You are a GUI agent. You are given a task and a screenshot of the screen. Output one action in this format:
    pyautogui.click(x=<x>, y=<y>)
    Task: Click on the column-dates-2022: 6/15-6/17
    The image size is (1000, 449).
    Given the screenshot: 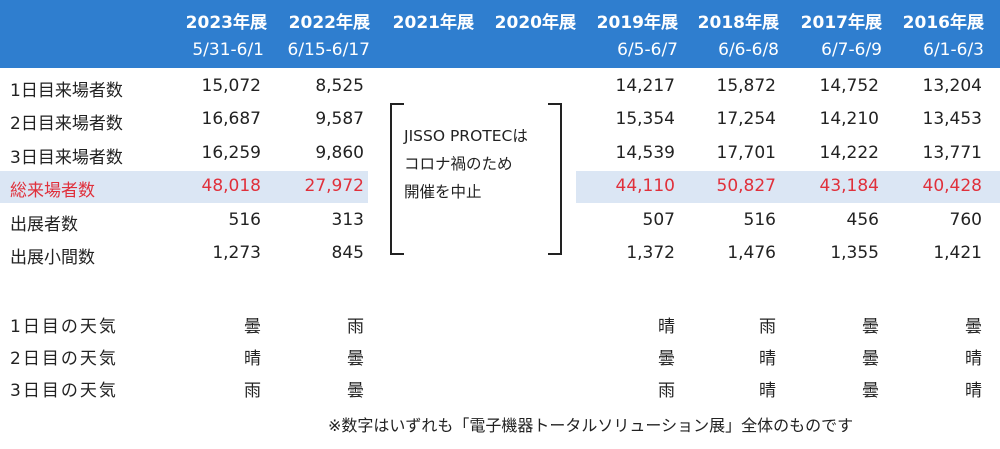 What is the action you would take?
    pyautogui.click(x=329, y=50)
    